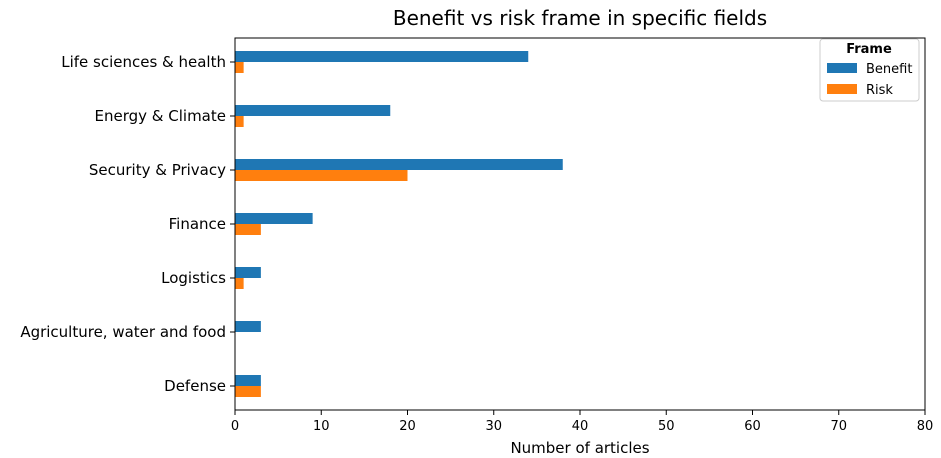 The height and width of the screenshot is (458, 941). Describe the element at coordinates (580, 18) in the screenshot. I see `chart-title: Benefit vs risk frame in specific fields` at that location.